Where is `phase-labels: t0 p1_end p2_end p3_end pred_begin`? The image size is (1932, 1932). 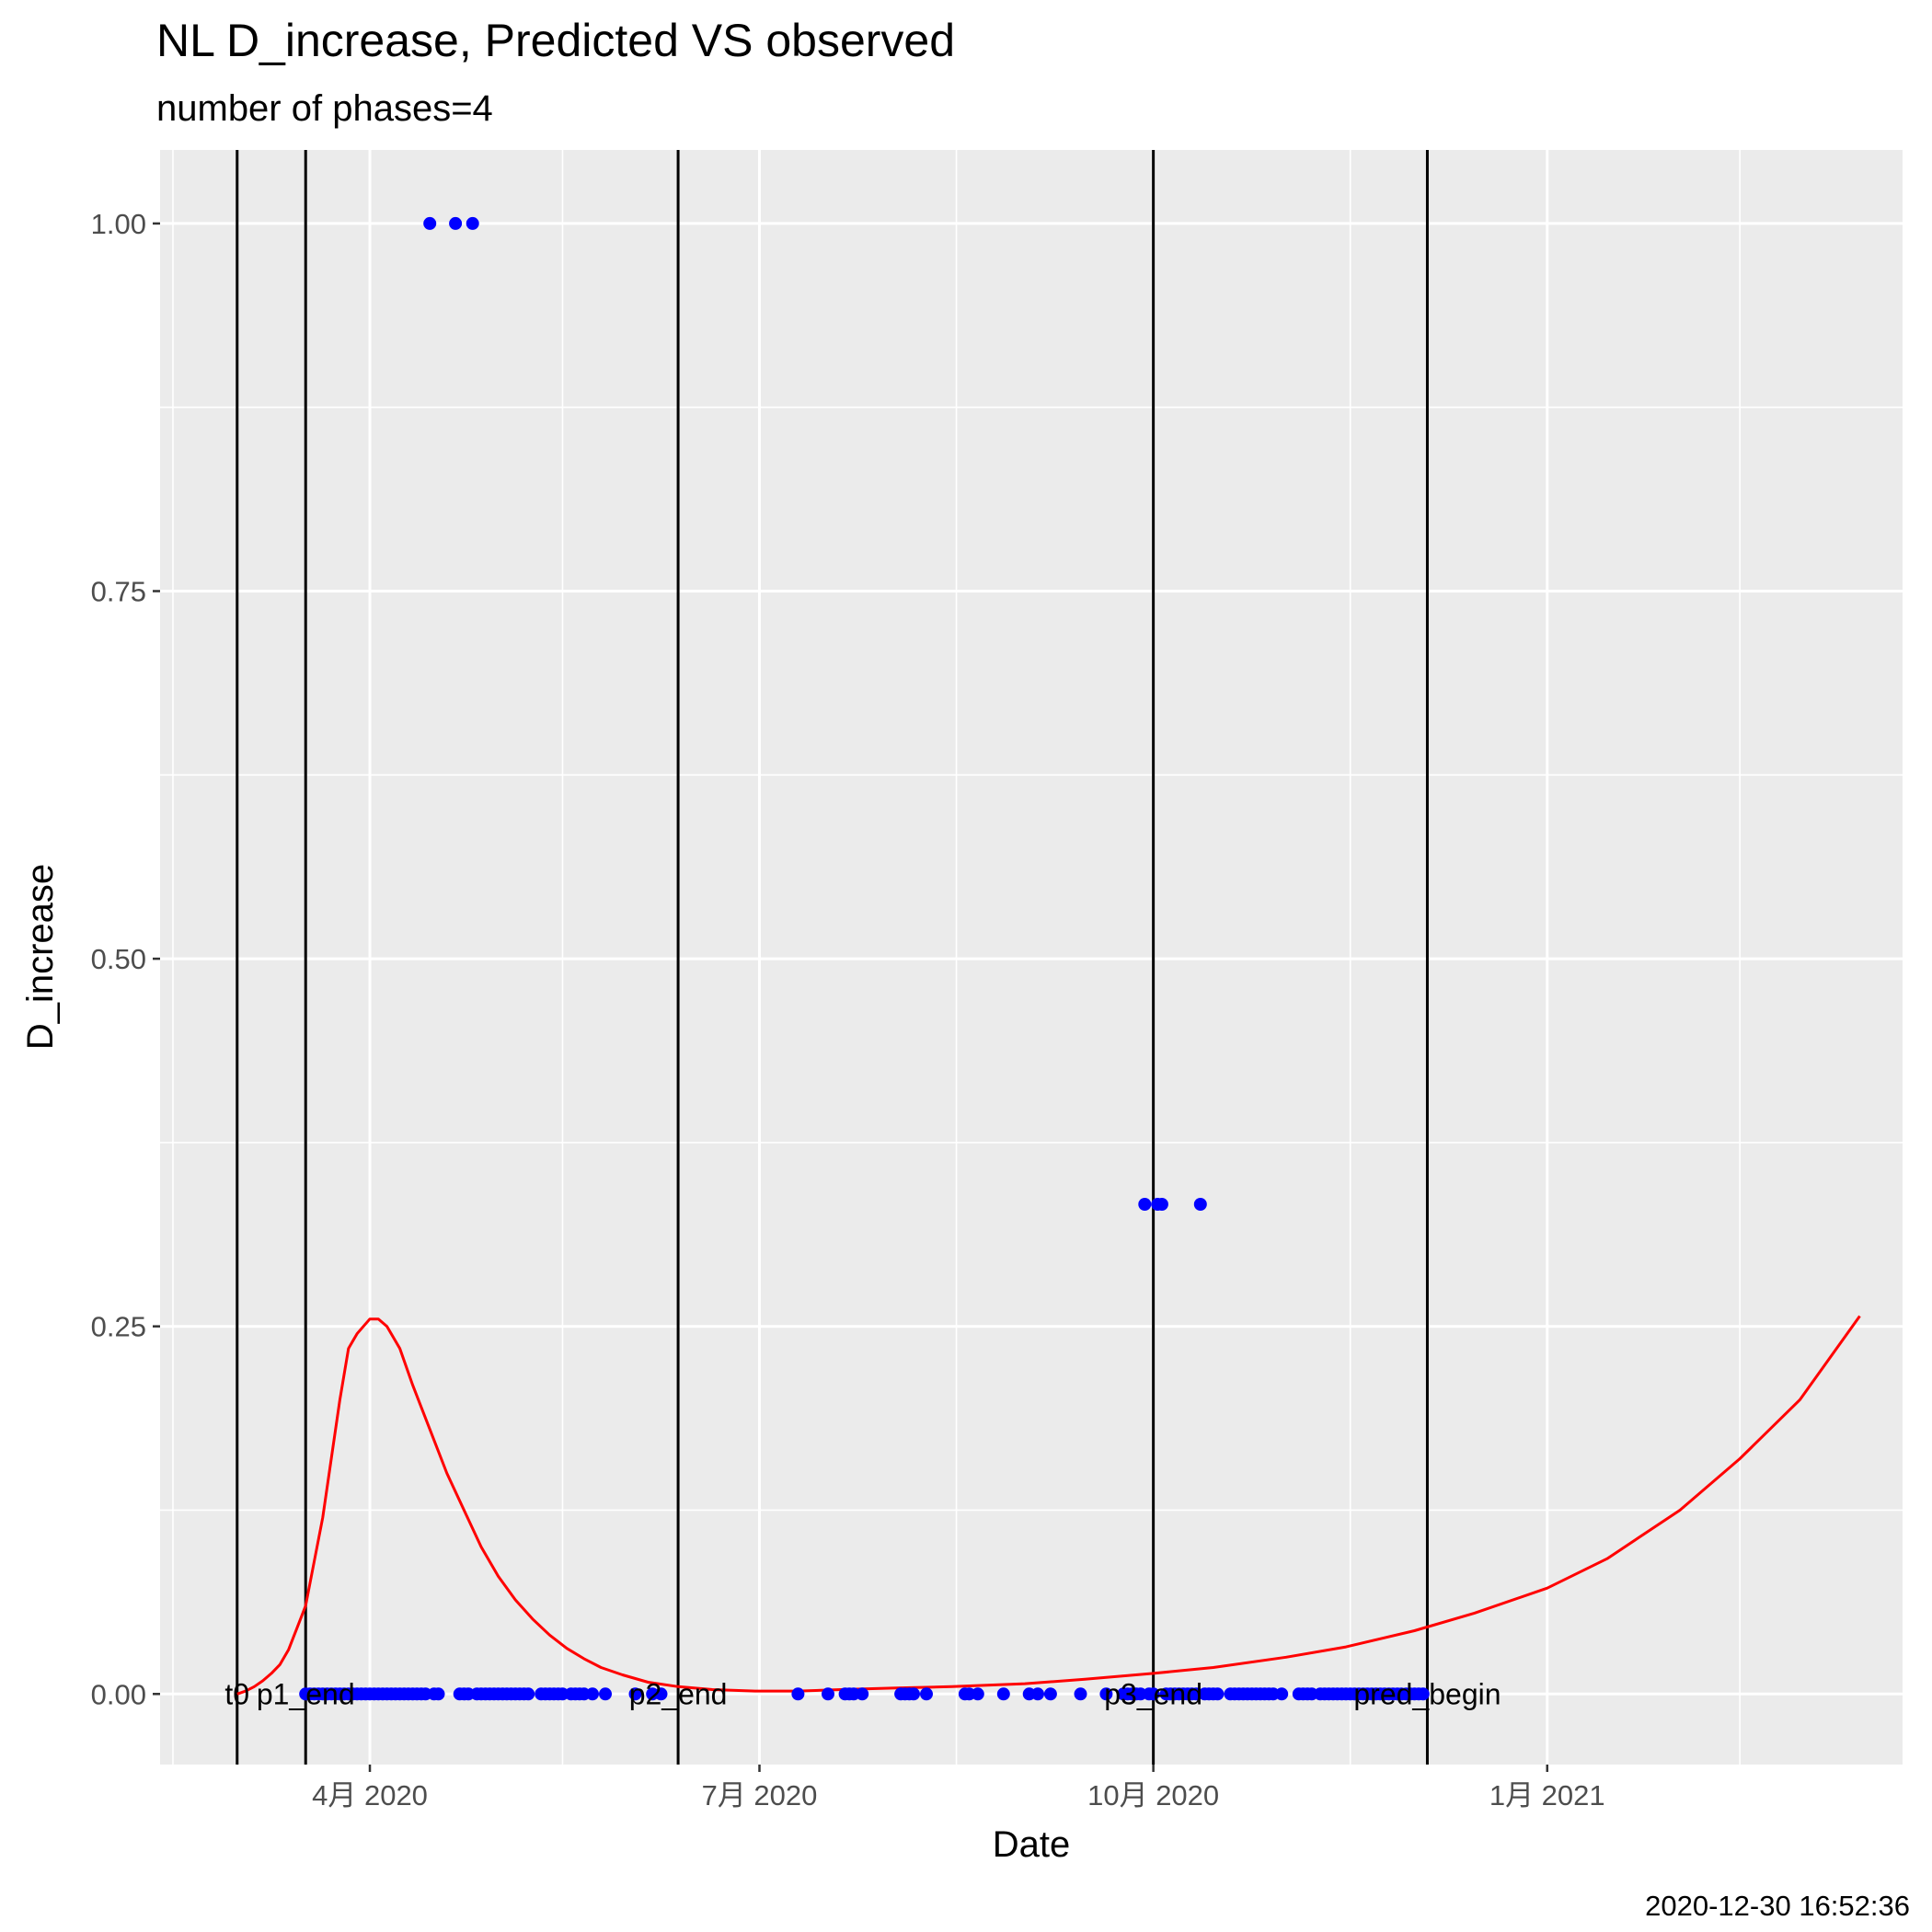
phase-labels: t0 p1_end p2_end p3_end pred_begin is located at coordinates (862, 1693).